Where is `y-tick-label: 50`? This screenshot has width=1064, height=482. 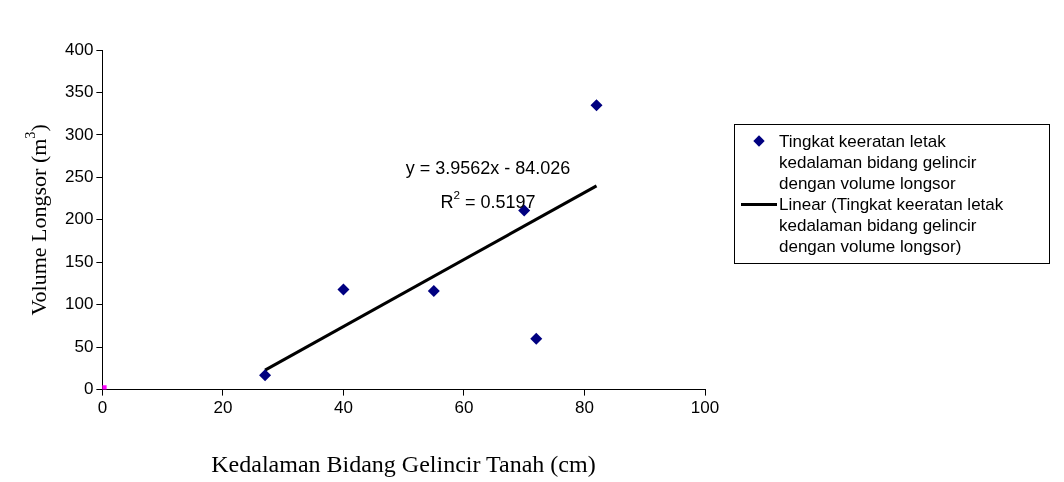 y-tick-label: 50 is located at coordinates (84, 346).